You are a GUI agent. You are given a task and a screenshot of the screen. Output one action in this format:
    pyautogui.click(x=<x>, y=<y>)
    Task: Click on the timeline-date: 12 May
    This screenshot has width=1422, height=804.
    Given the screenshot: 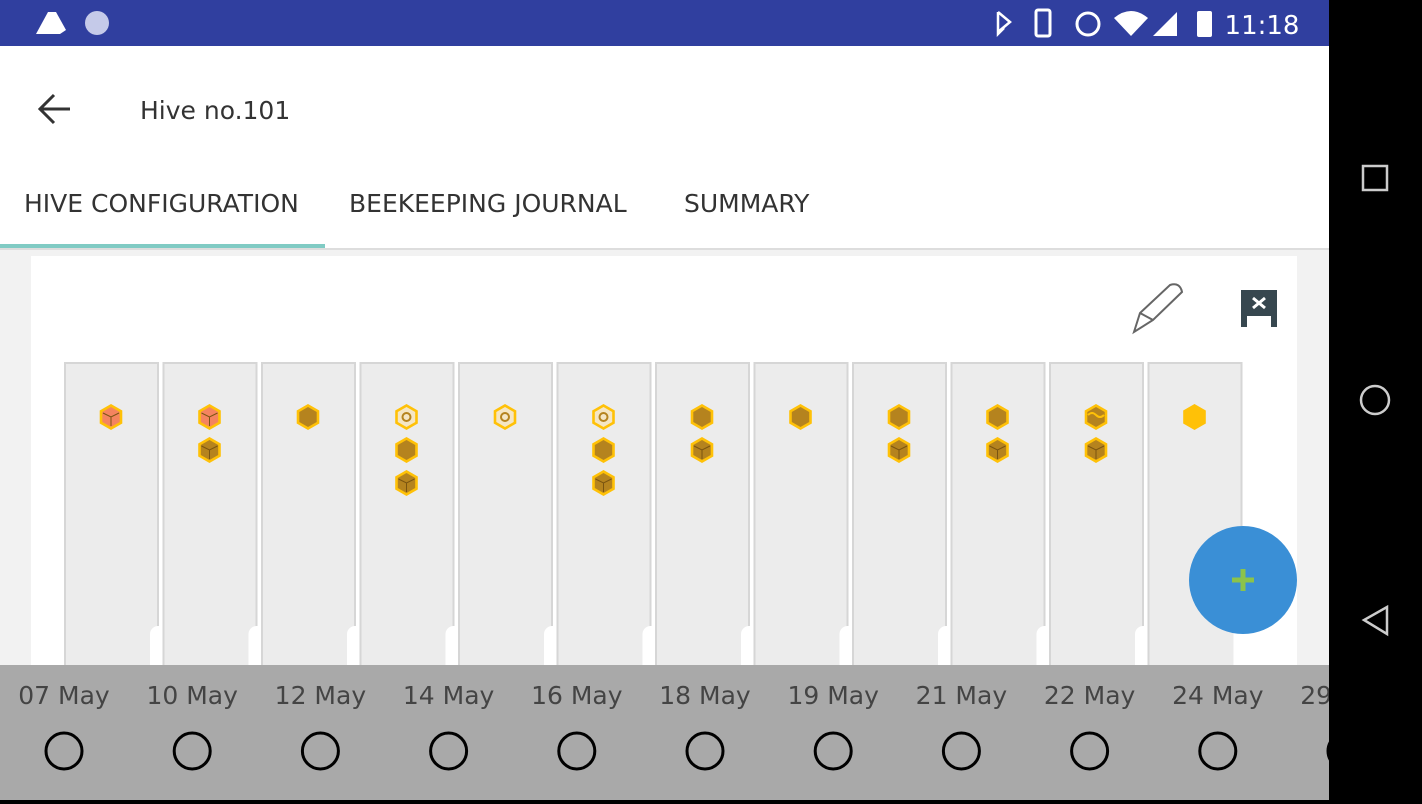 What is the action you would take?
    pyautogui.click(x=321, y=695)
    